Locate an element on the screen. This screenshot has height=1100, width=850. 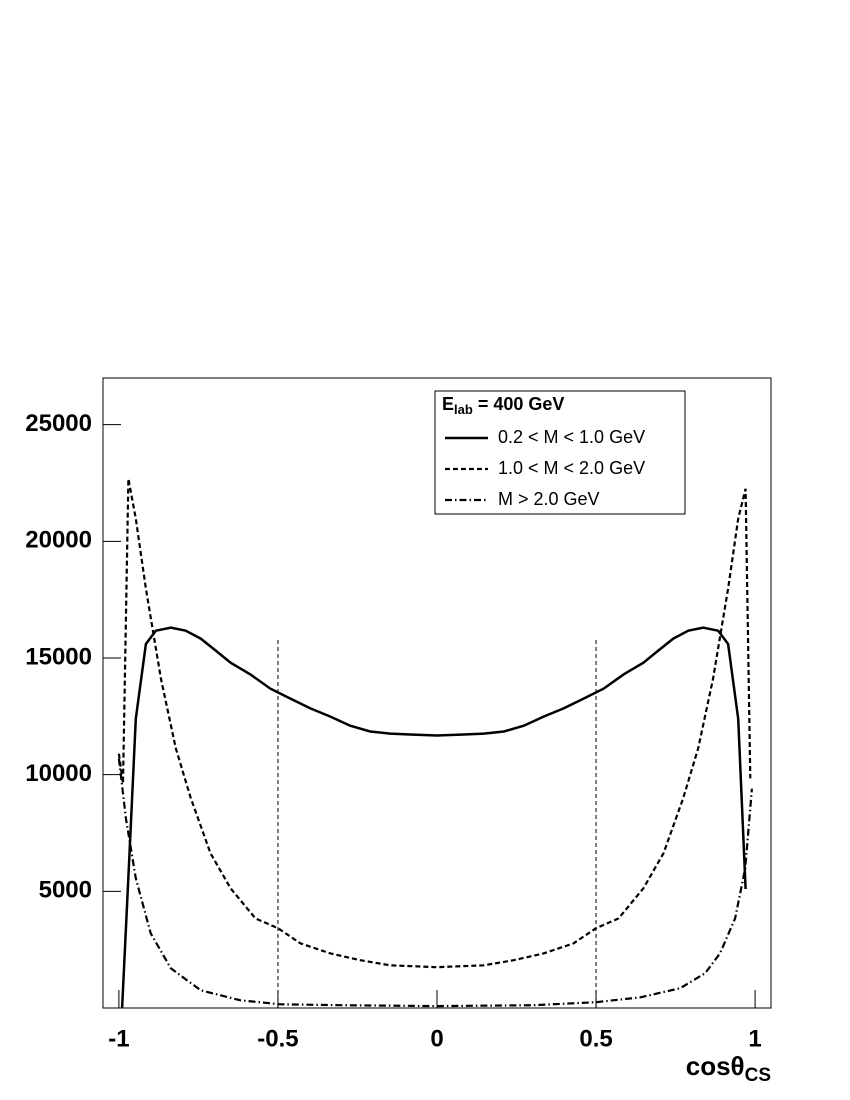
legend-title-sub: lab is located at coordinates (463, 409).